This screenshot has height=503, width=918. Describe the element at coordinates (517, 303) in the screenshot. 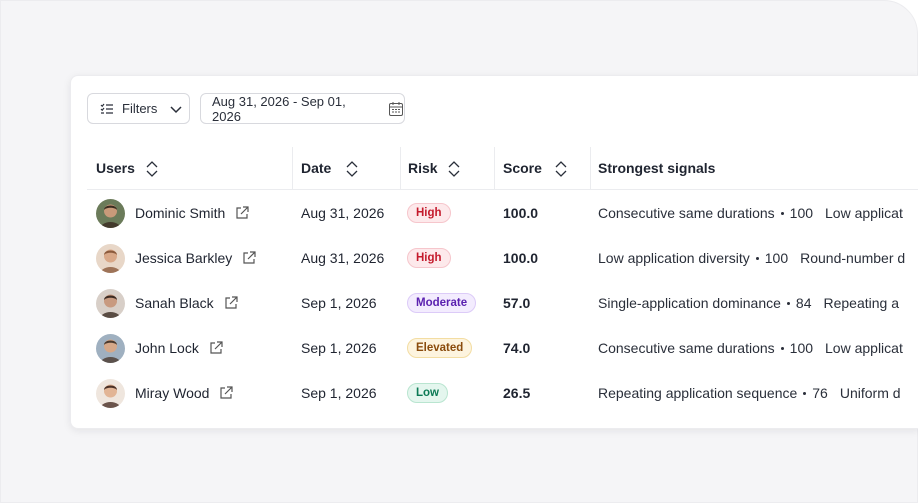

I see `score-cell: 57.0` at that location.